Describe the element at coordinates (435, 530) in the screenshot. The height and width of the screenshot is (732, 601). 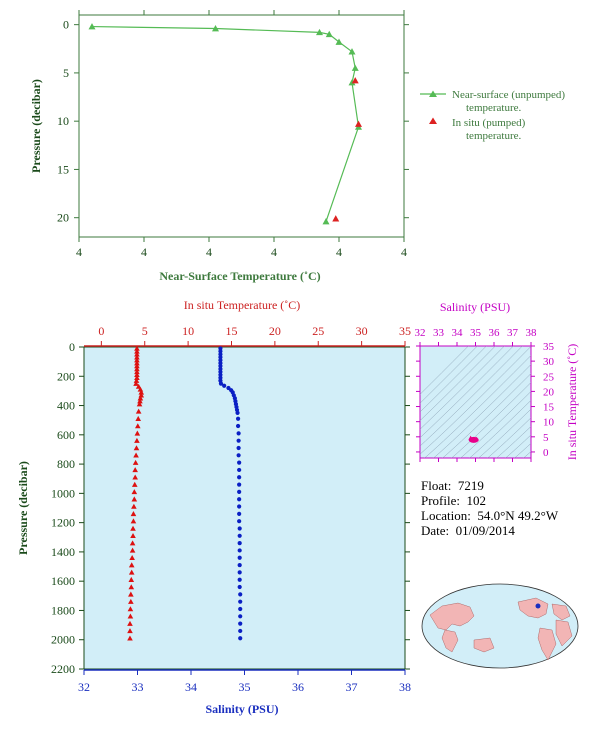
I see `date-label: Date:` at that location.